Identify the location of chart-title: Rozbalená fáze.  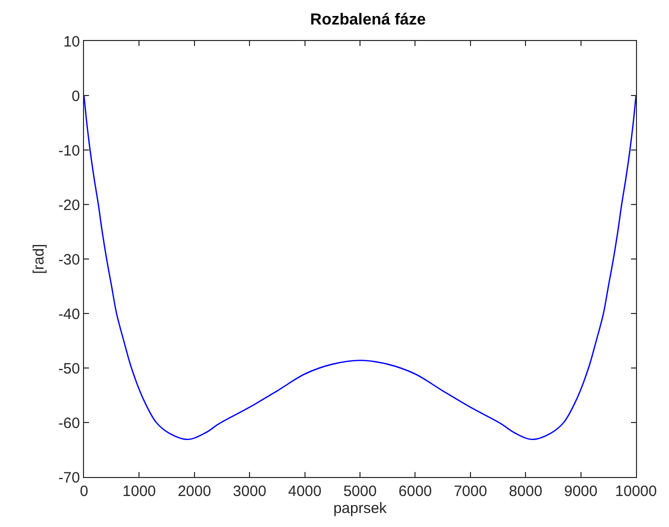
(368, 19).